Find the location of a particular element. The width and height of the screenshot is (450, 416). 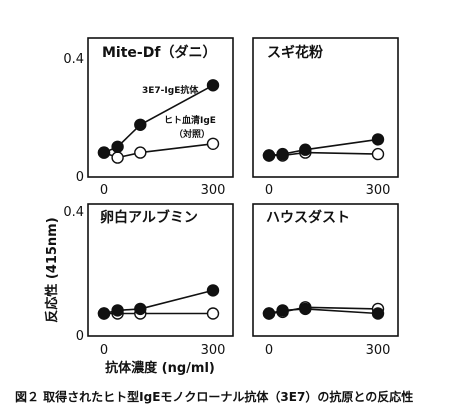

label-control-line2: （対照） is located at coordinates (192, 134).